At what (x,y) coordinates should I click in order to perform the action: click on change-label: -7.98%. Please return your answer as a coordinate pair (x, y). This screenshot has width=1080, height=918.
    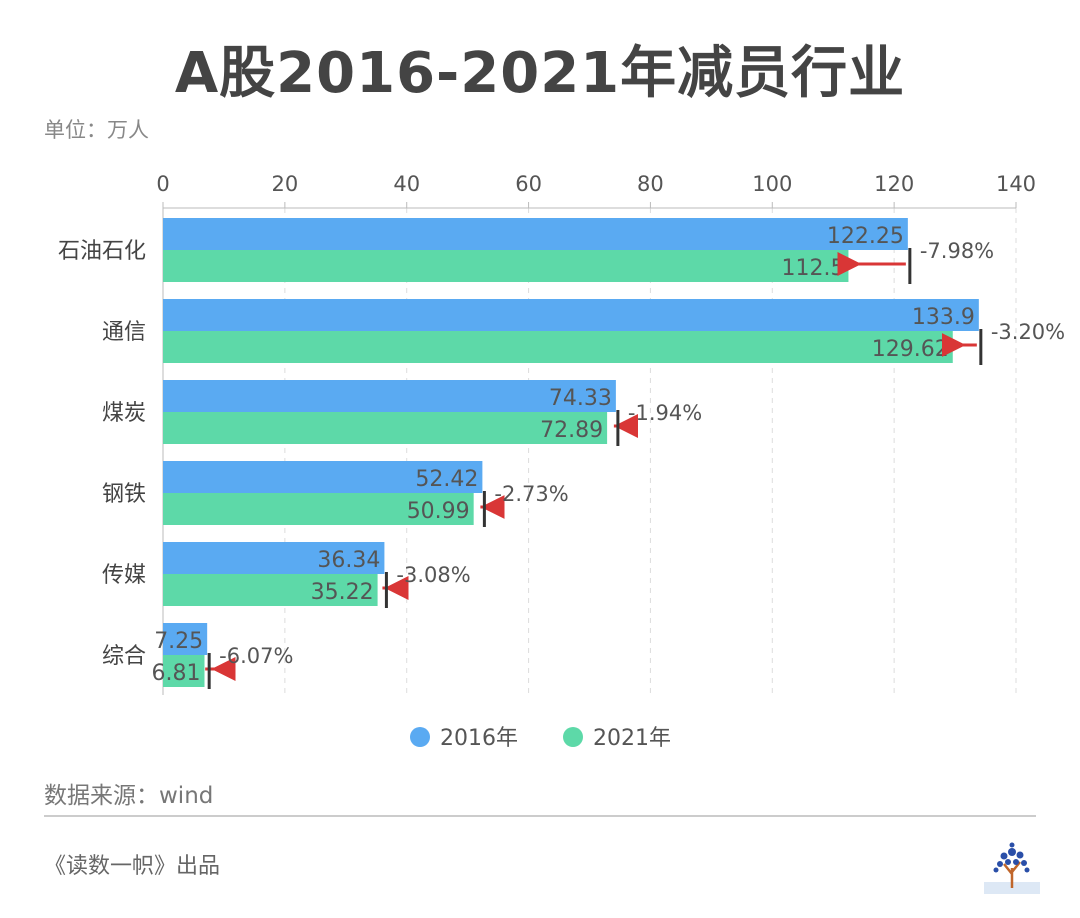
    Looking at the image, I should click on (957, 251).